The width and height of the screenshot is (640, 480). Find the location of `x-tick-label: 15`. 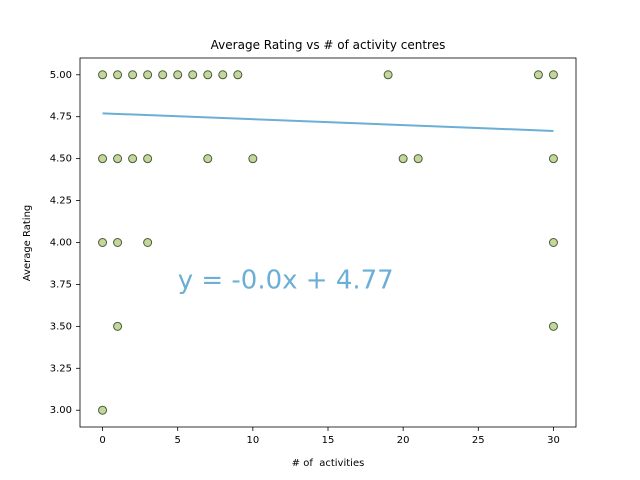

x-tick-label: 15 is located at coordinates (328, 440).